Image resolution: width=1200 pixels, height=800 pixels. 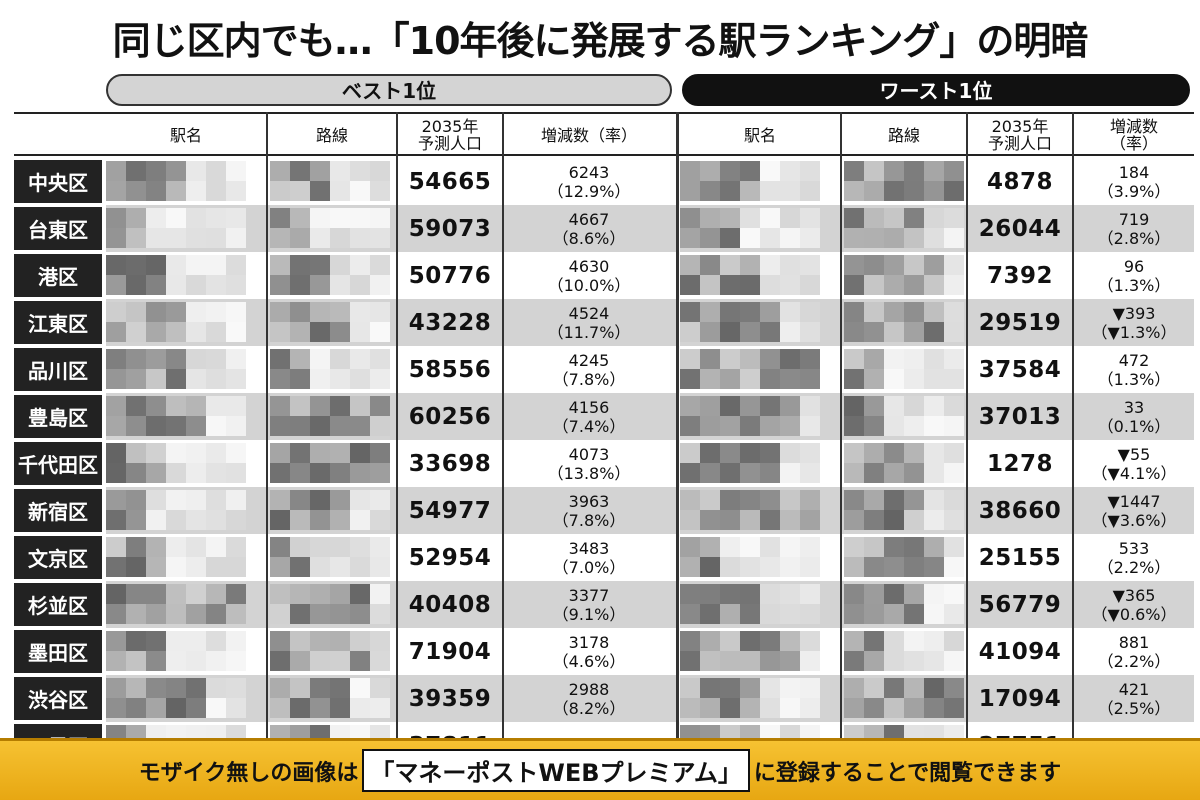 I want to click on worst-population: 38660, so click(x=1020, y=510).